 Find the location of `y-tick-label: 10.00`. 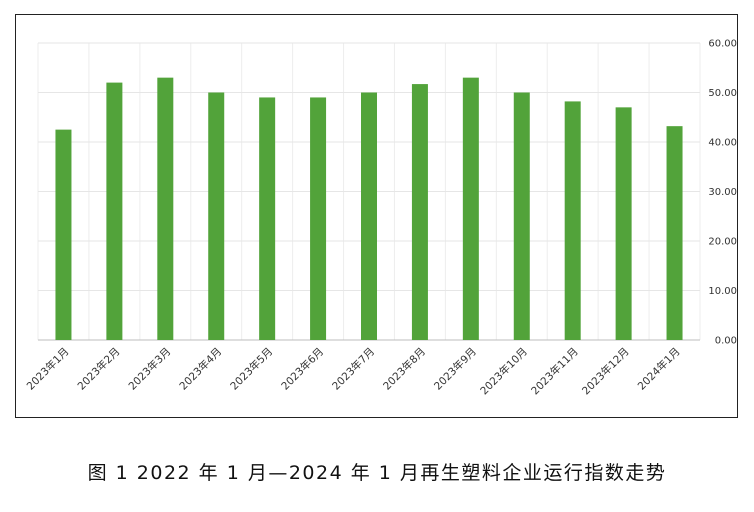

y-tick-label: 10.00 is located at coordinates (722, 291).